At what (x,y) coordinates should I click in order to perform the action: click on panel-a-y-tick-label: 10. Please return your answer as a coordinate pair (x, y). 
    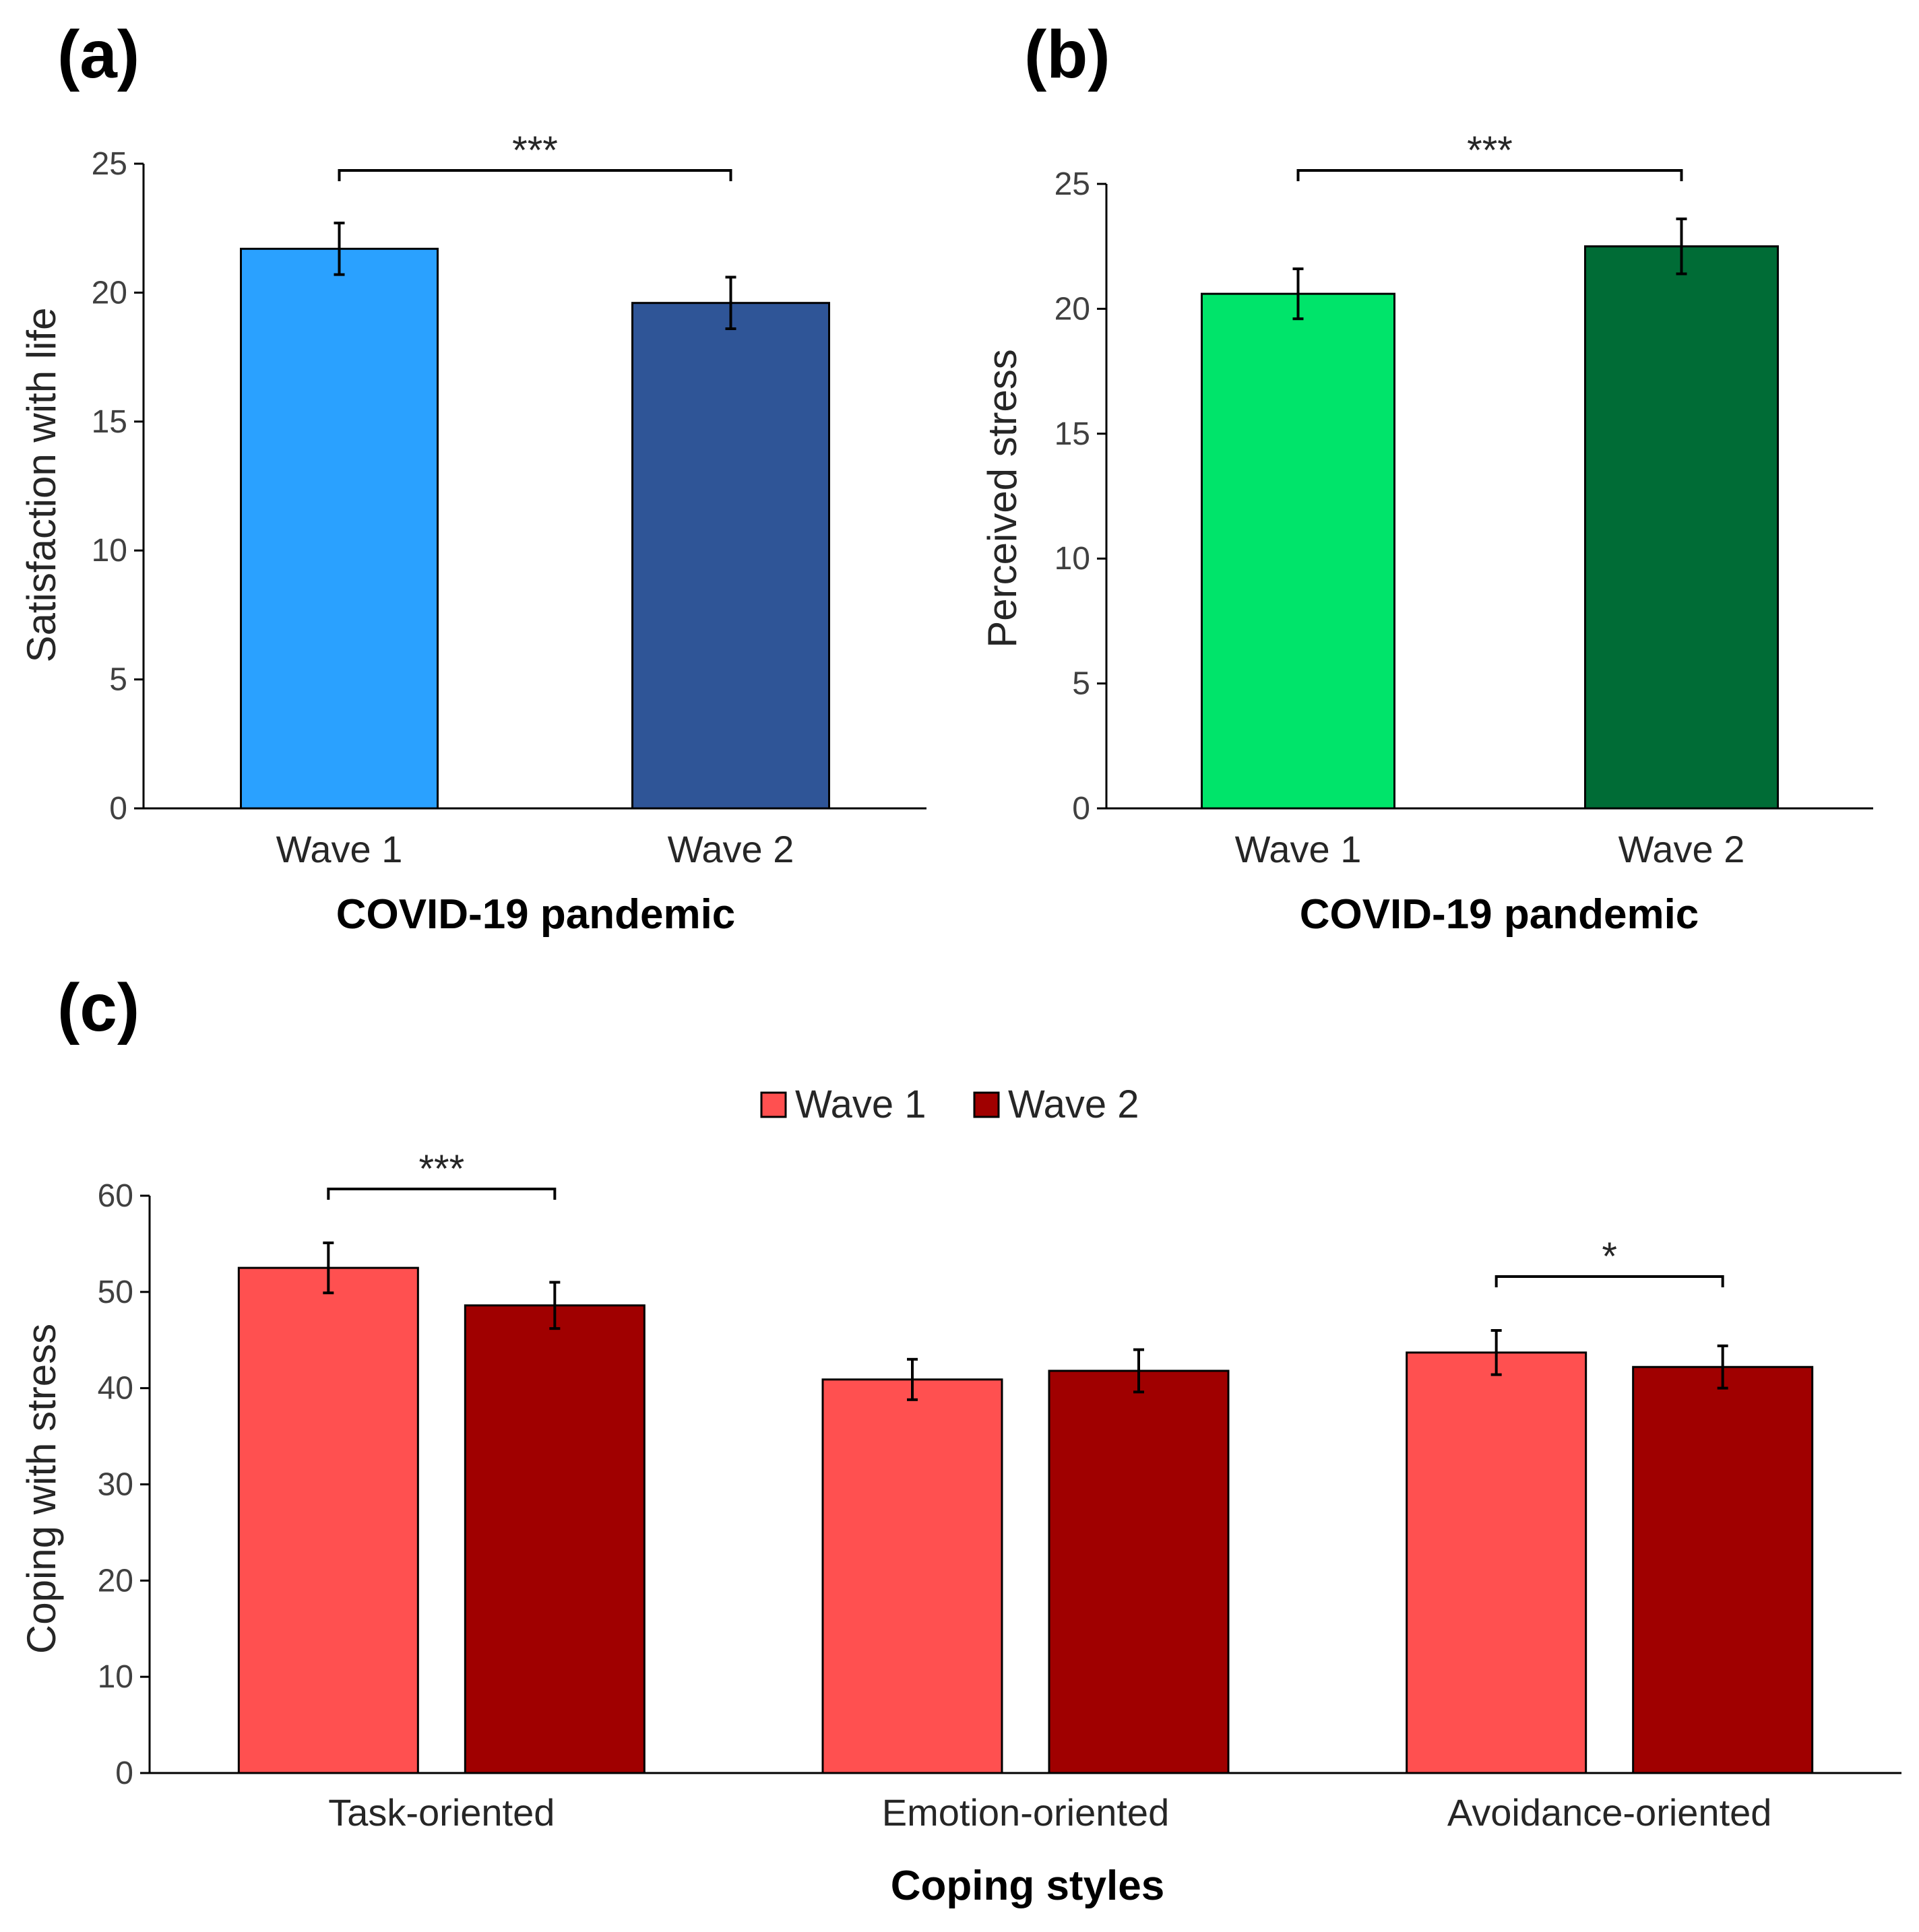
    Looking at the image, I should click on (110, 551).